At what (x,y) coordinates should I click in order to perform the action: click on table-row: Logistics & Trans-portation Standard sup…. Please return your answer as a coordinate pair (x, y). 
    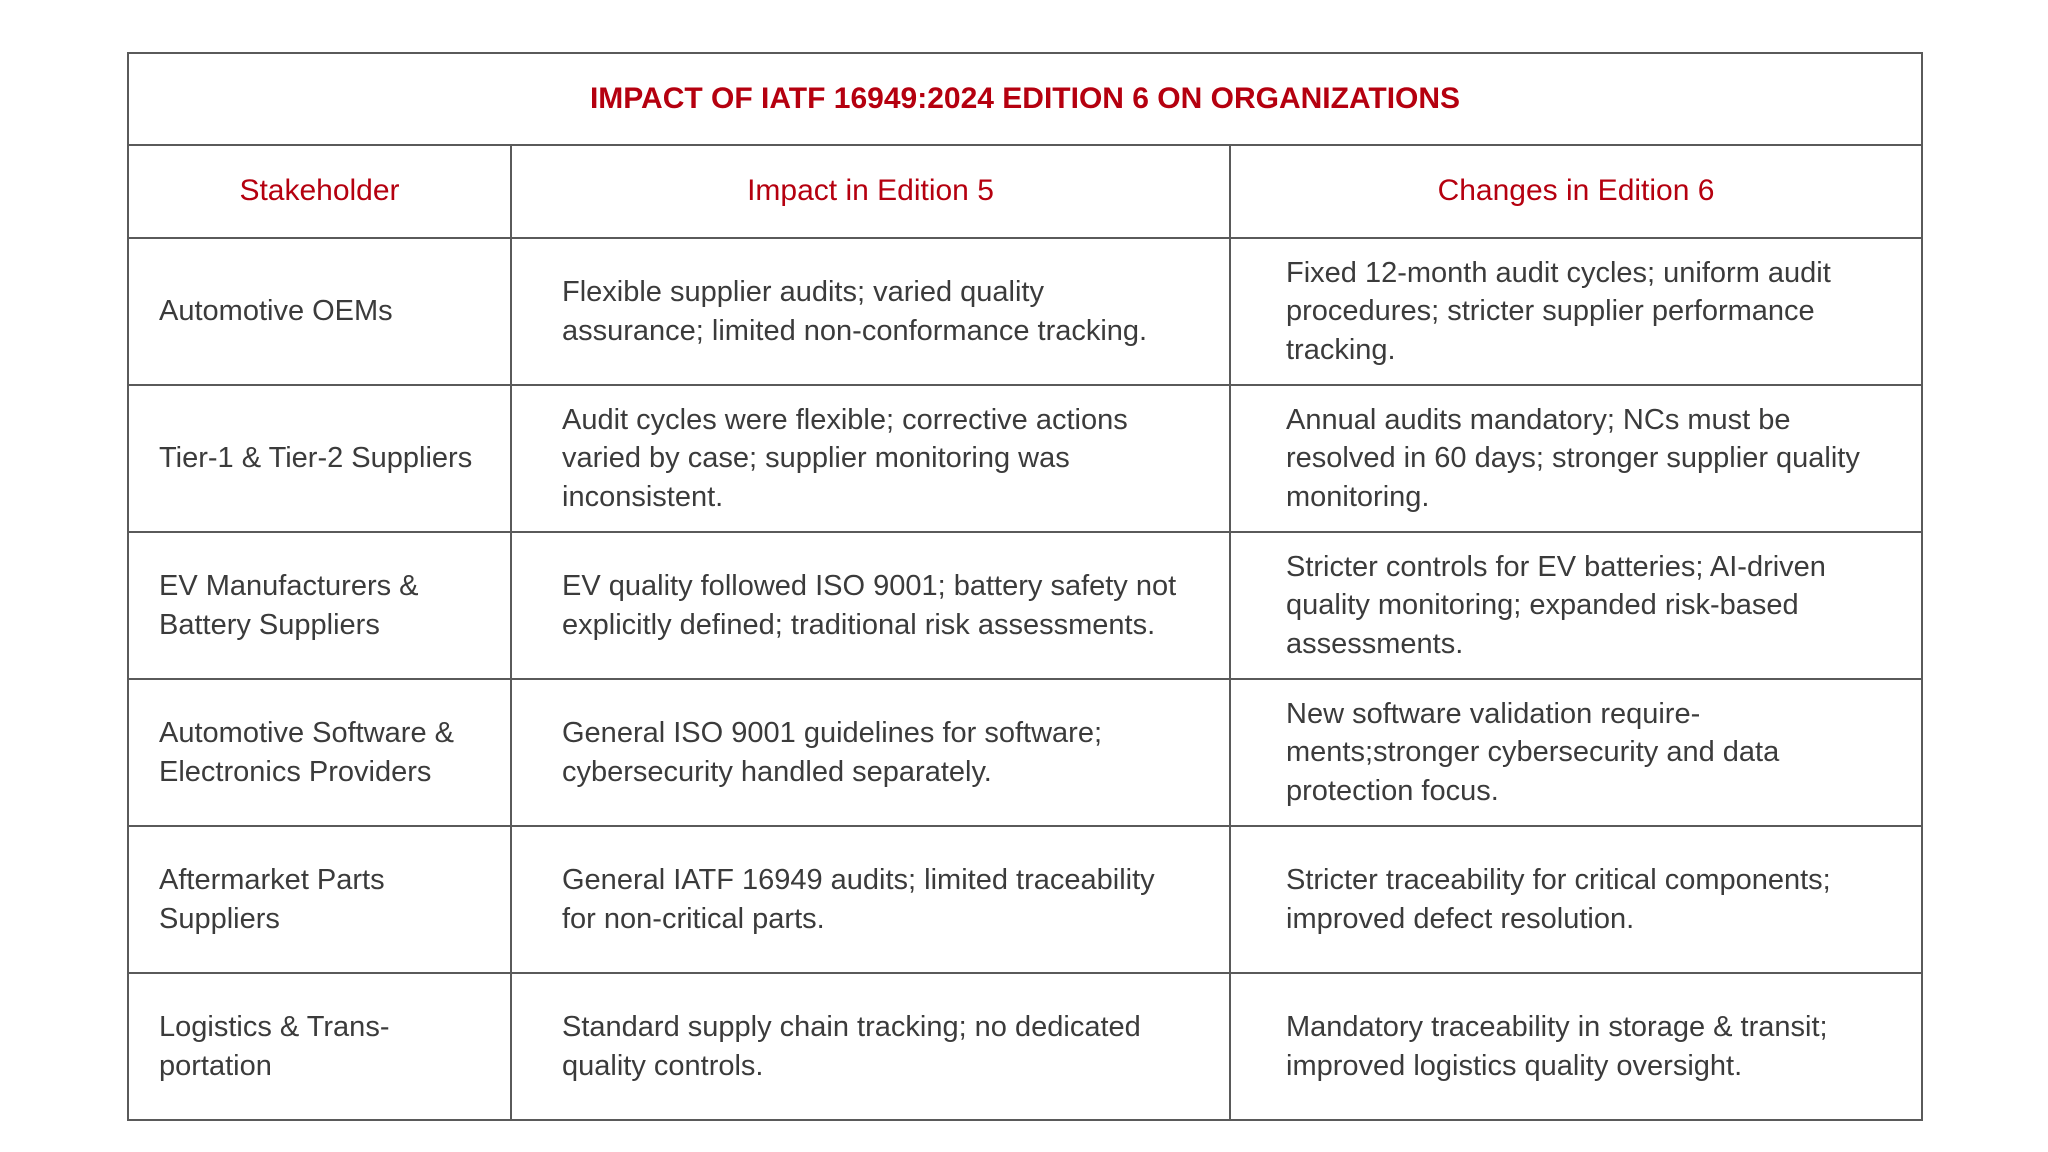
    Looking at the image, I should click on (1025, 1046).